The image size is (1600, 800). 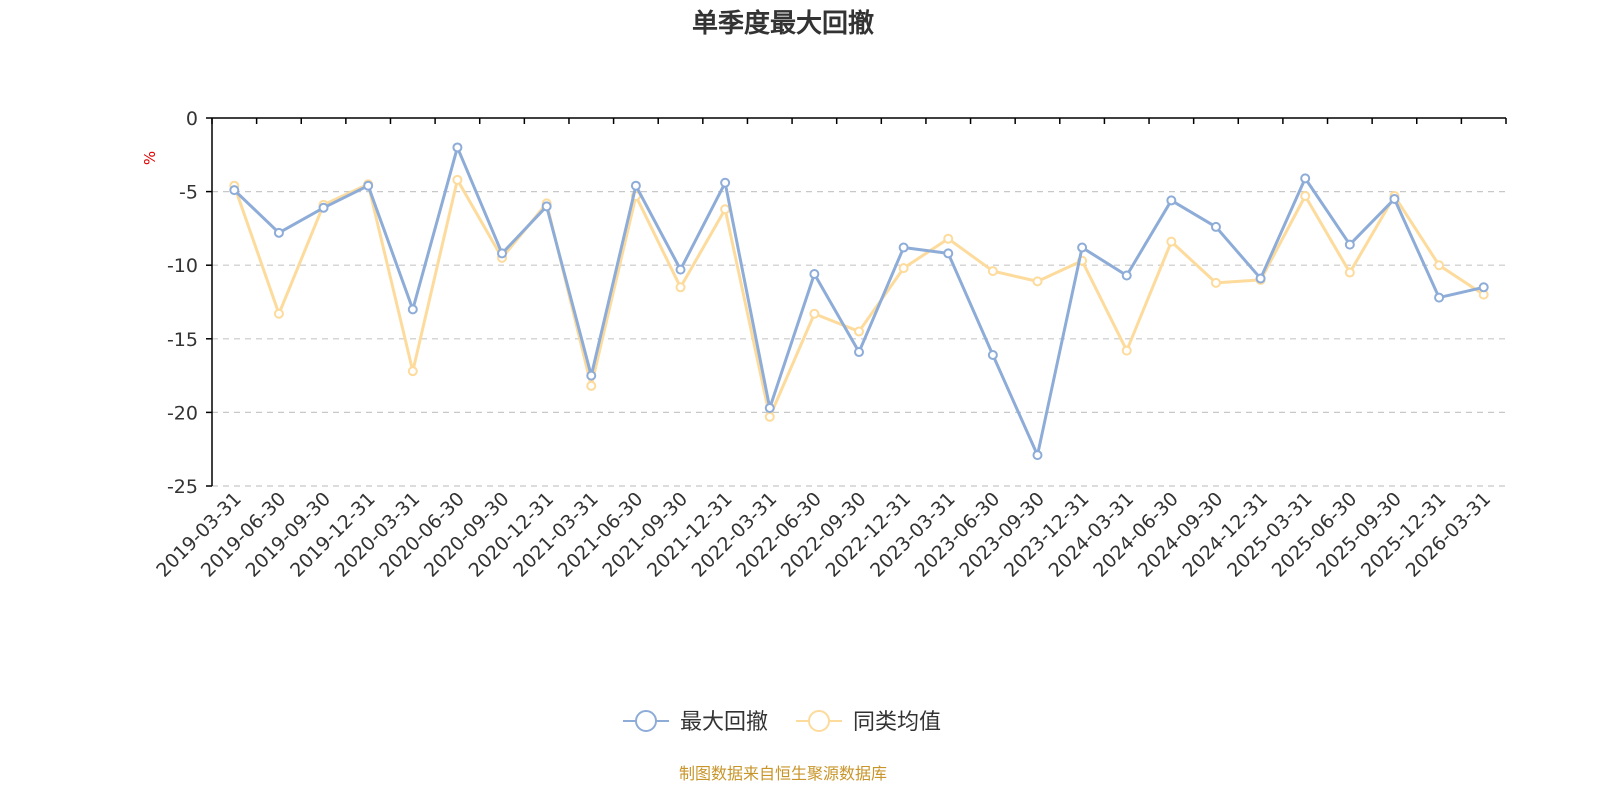 I want to click on legend-item: 最大回撤, so click(x=695, y=722).